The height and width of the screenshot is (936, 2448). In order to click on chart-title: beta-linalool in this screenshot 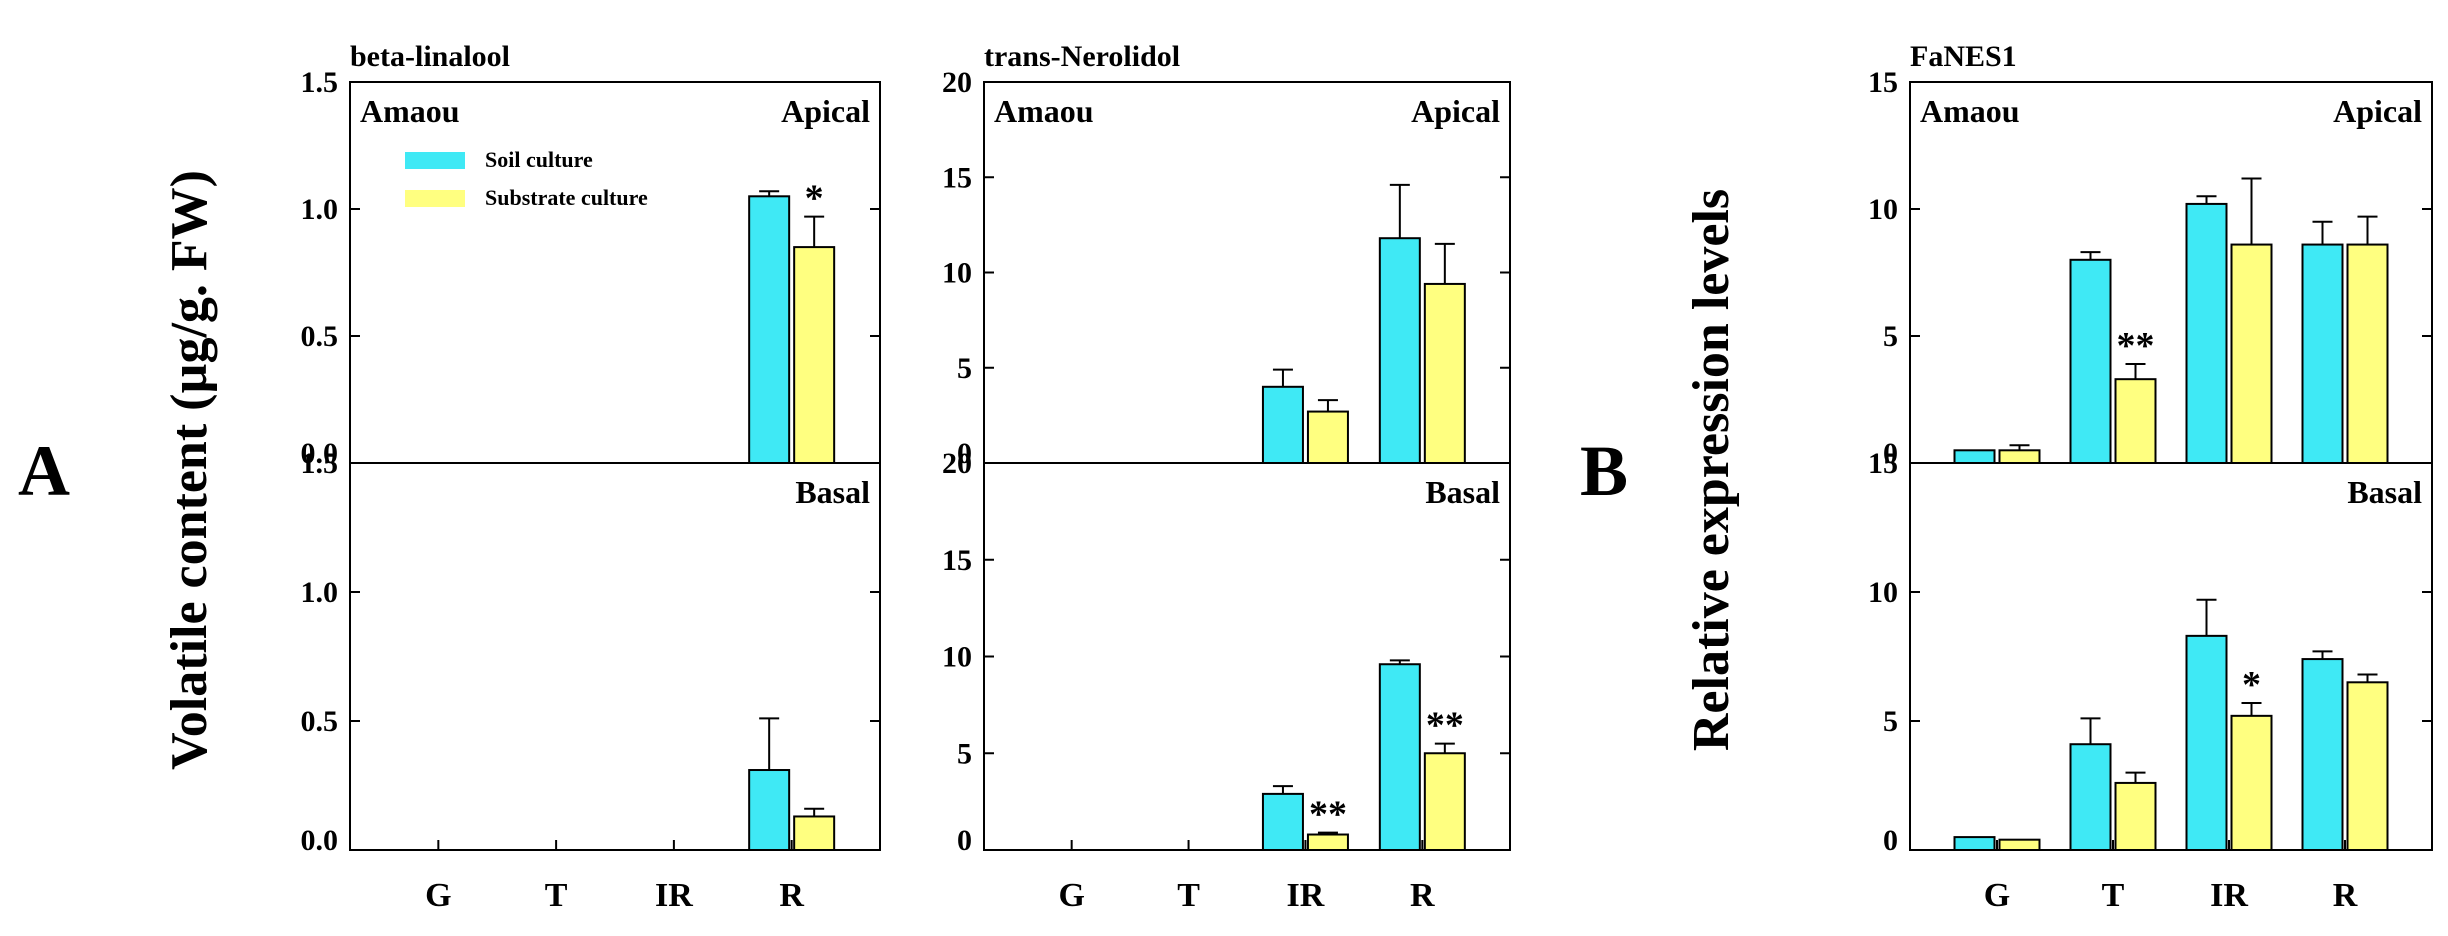, I will do `click(430, 56)`.